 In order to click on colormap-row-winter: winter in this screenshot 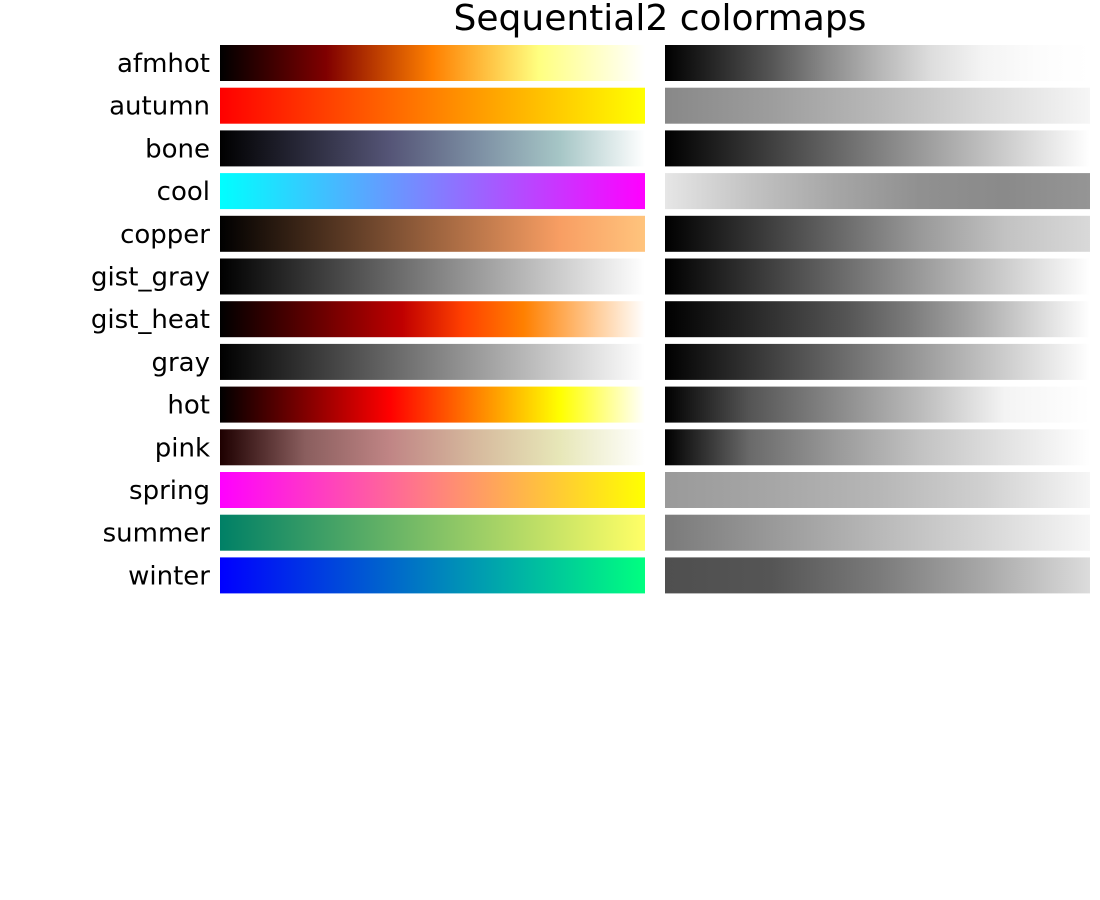, I will do `click(609, 575)`.